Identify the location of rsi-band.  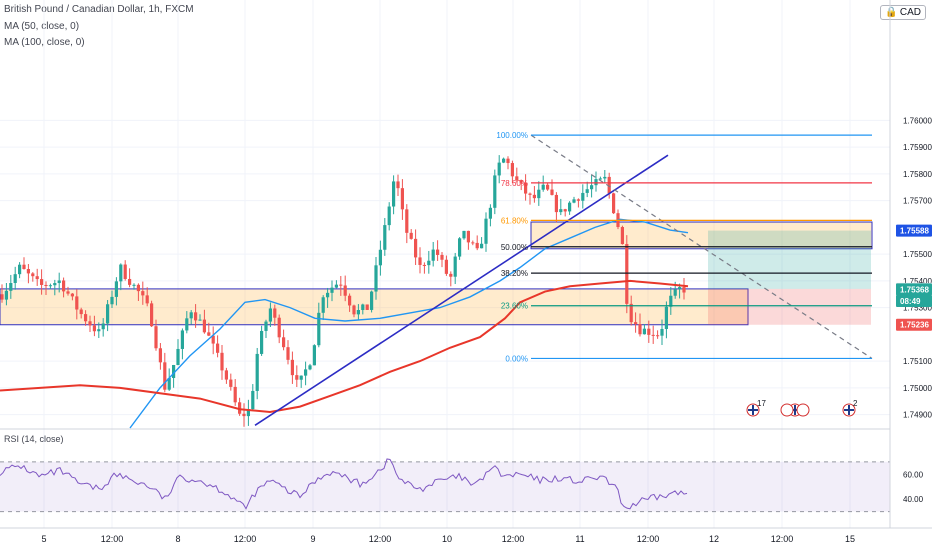
(445, 486).